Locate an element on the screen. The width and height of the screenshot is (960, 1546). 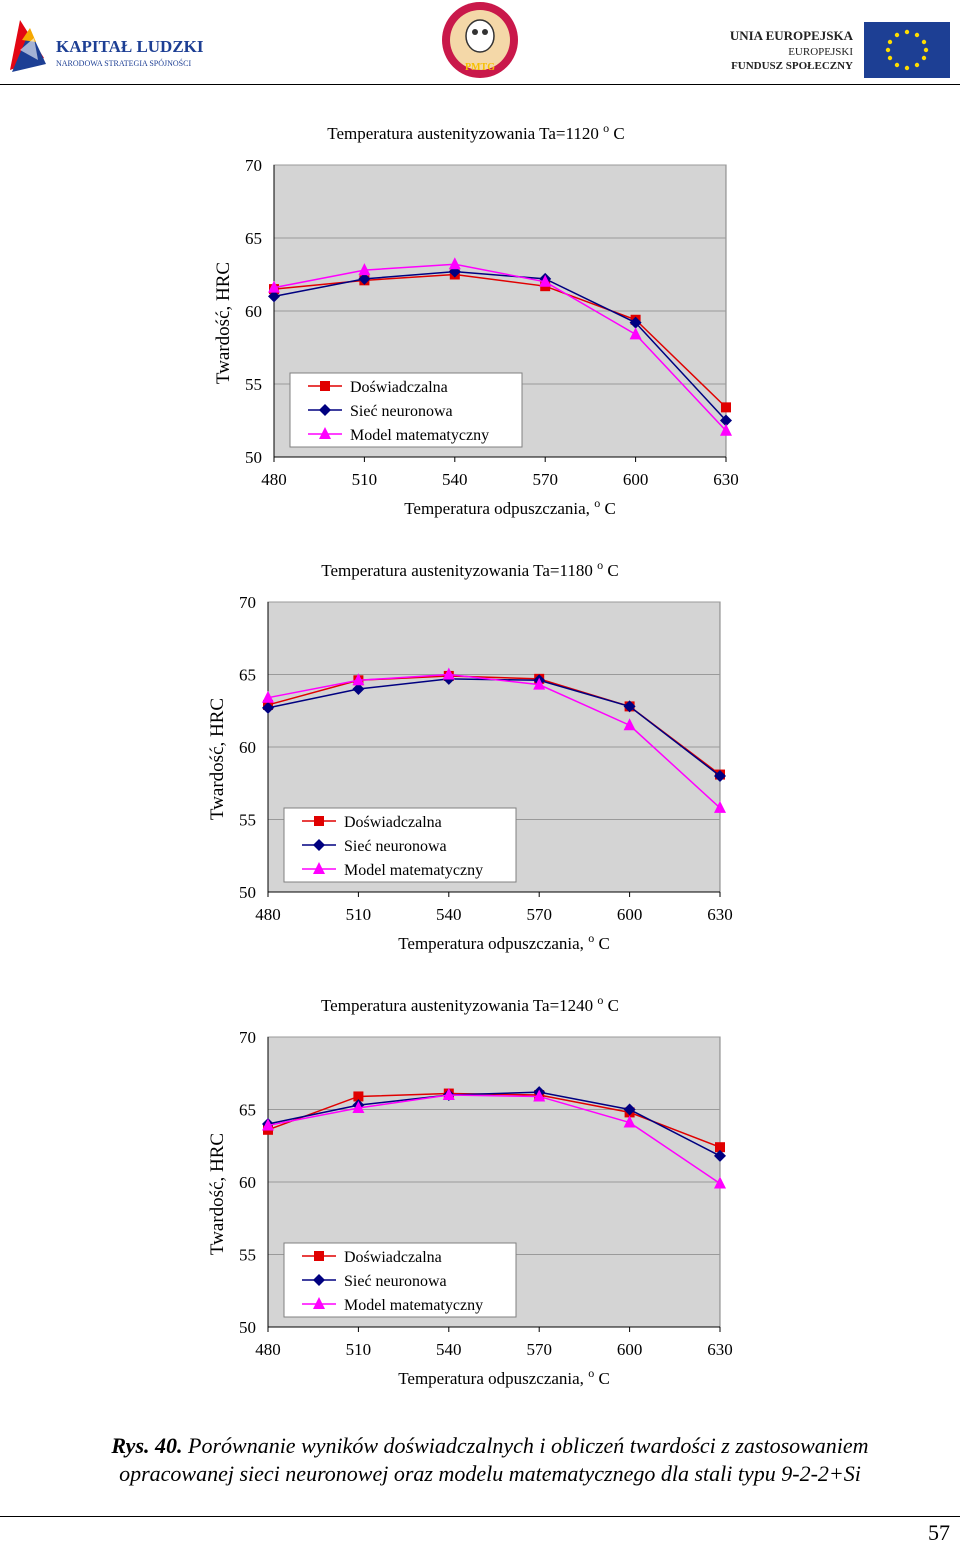
center-logo: PMTG is located at coordinates (480, 40).